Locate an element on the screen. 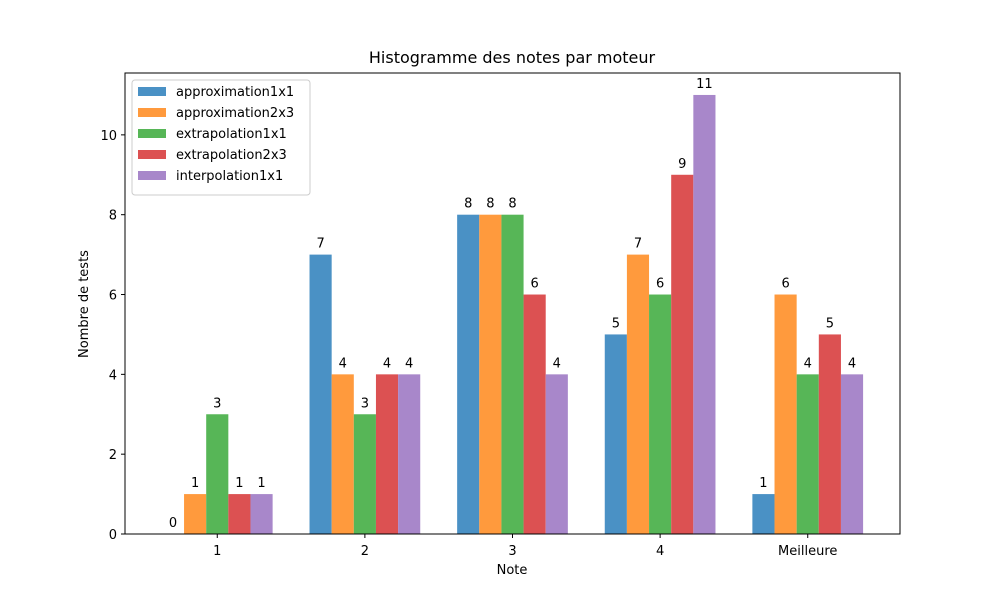  data-label-interpolation1x1-2: 4 is located at coordinates (409, 363).